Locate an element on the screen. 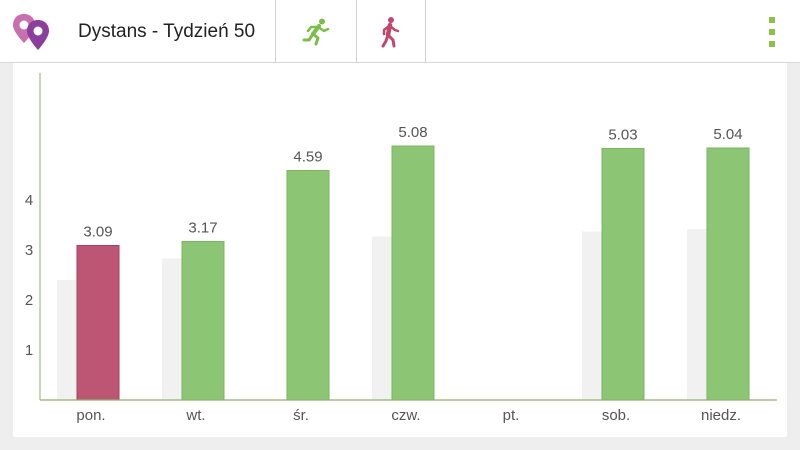 This screenshot has width=800, height=450. data-label: 3.17 is located at coordinates (202, 228).